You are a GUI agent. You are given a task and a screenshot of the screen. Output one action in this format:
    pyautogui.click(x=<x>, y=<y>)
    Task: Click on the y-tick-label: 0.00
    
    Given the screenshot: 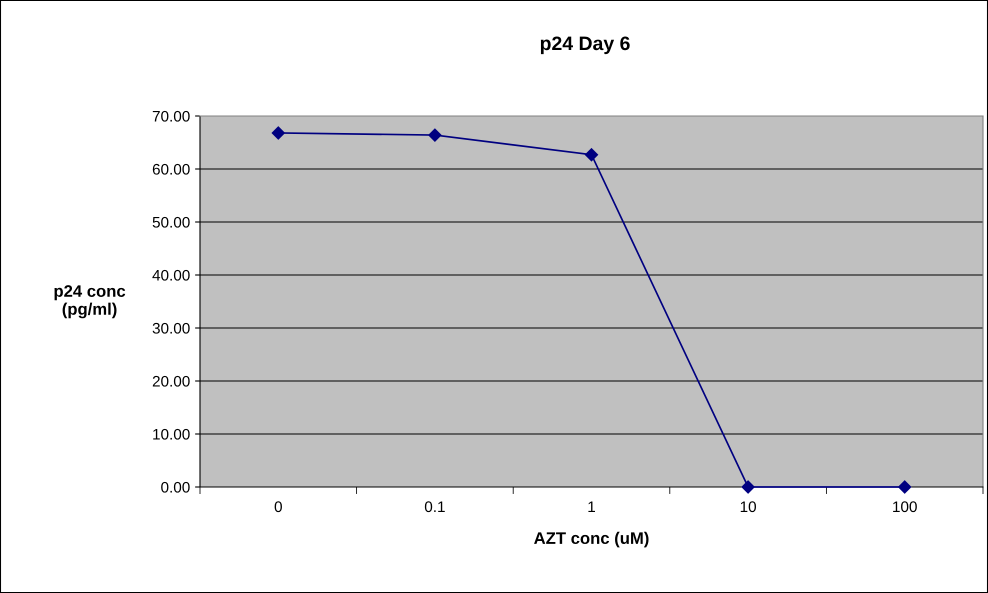 What is the action you would take?
    pyautogui.click(x=175, y=487)
    